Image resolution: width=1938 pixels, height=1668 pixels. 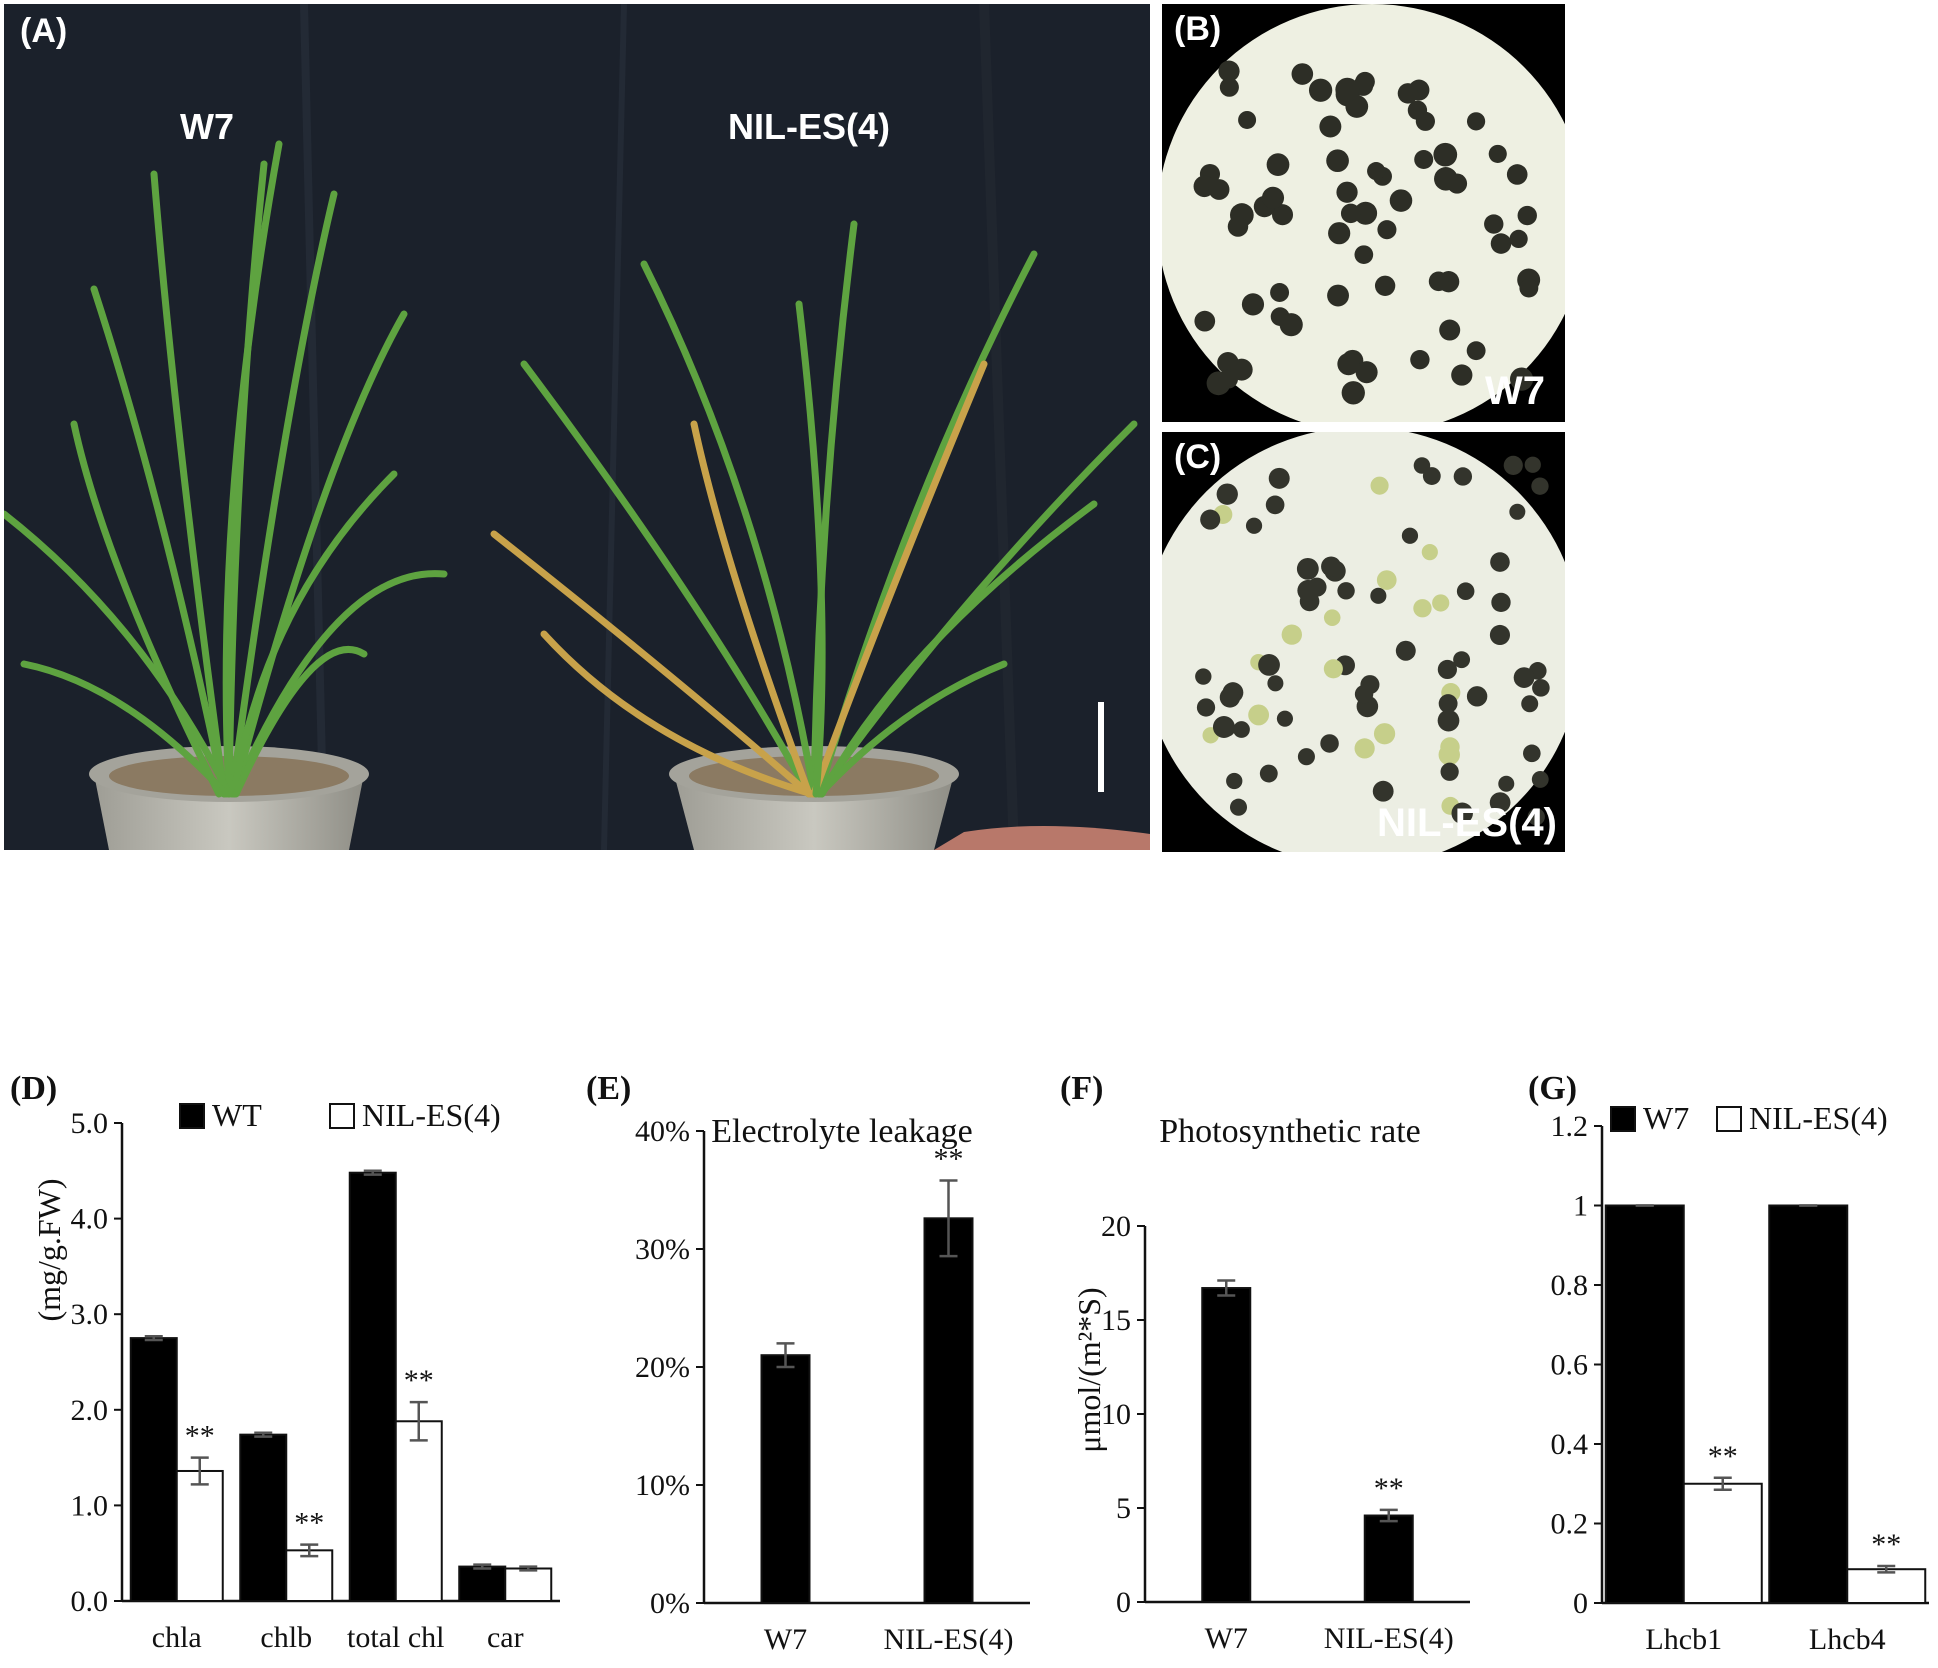 I want to click on w7-plant, so click(x=226, y=469).